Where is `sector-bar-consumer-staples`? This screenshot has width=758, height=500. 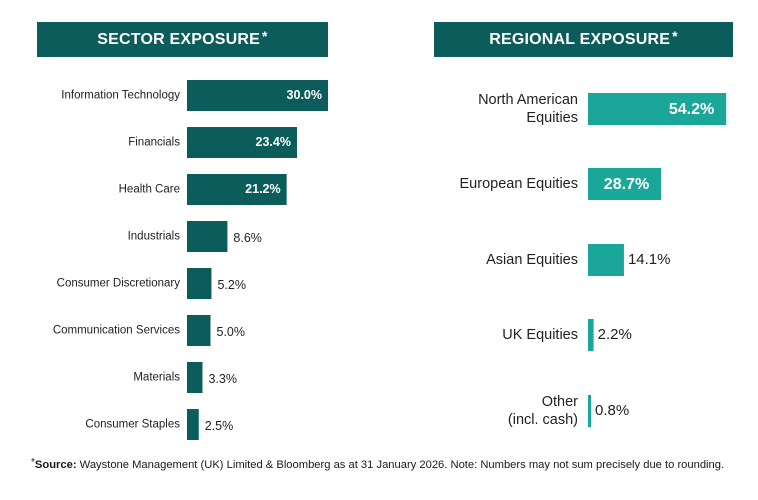
sector-bar-consumer-staples is located at coordinates (193, 424).